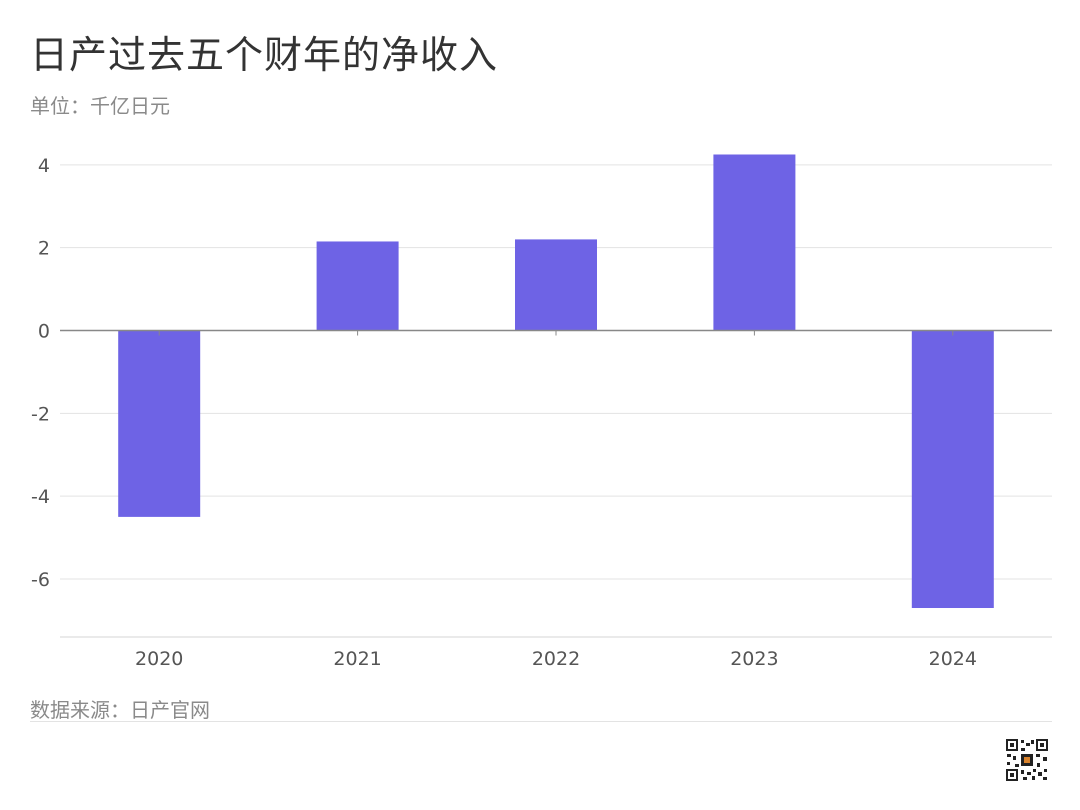 Image resolution: width=1080 pixels, height=810 pixels. Describe the element at coordinates (100, 106) in the screenshot. I see `chart-subtitle: 单位：千亿日元` at that location.